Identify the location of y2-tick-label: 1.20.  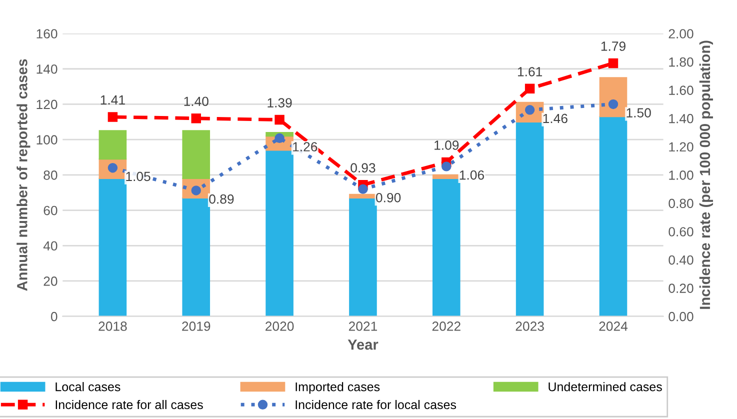
(681, 147).